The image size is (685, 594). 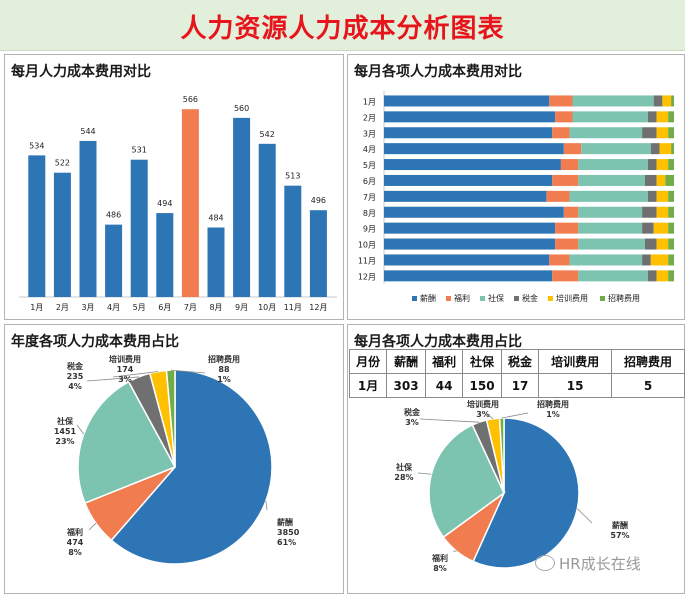 I want to click on y-tick-label: 11月, so click(x=367, y=260).